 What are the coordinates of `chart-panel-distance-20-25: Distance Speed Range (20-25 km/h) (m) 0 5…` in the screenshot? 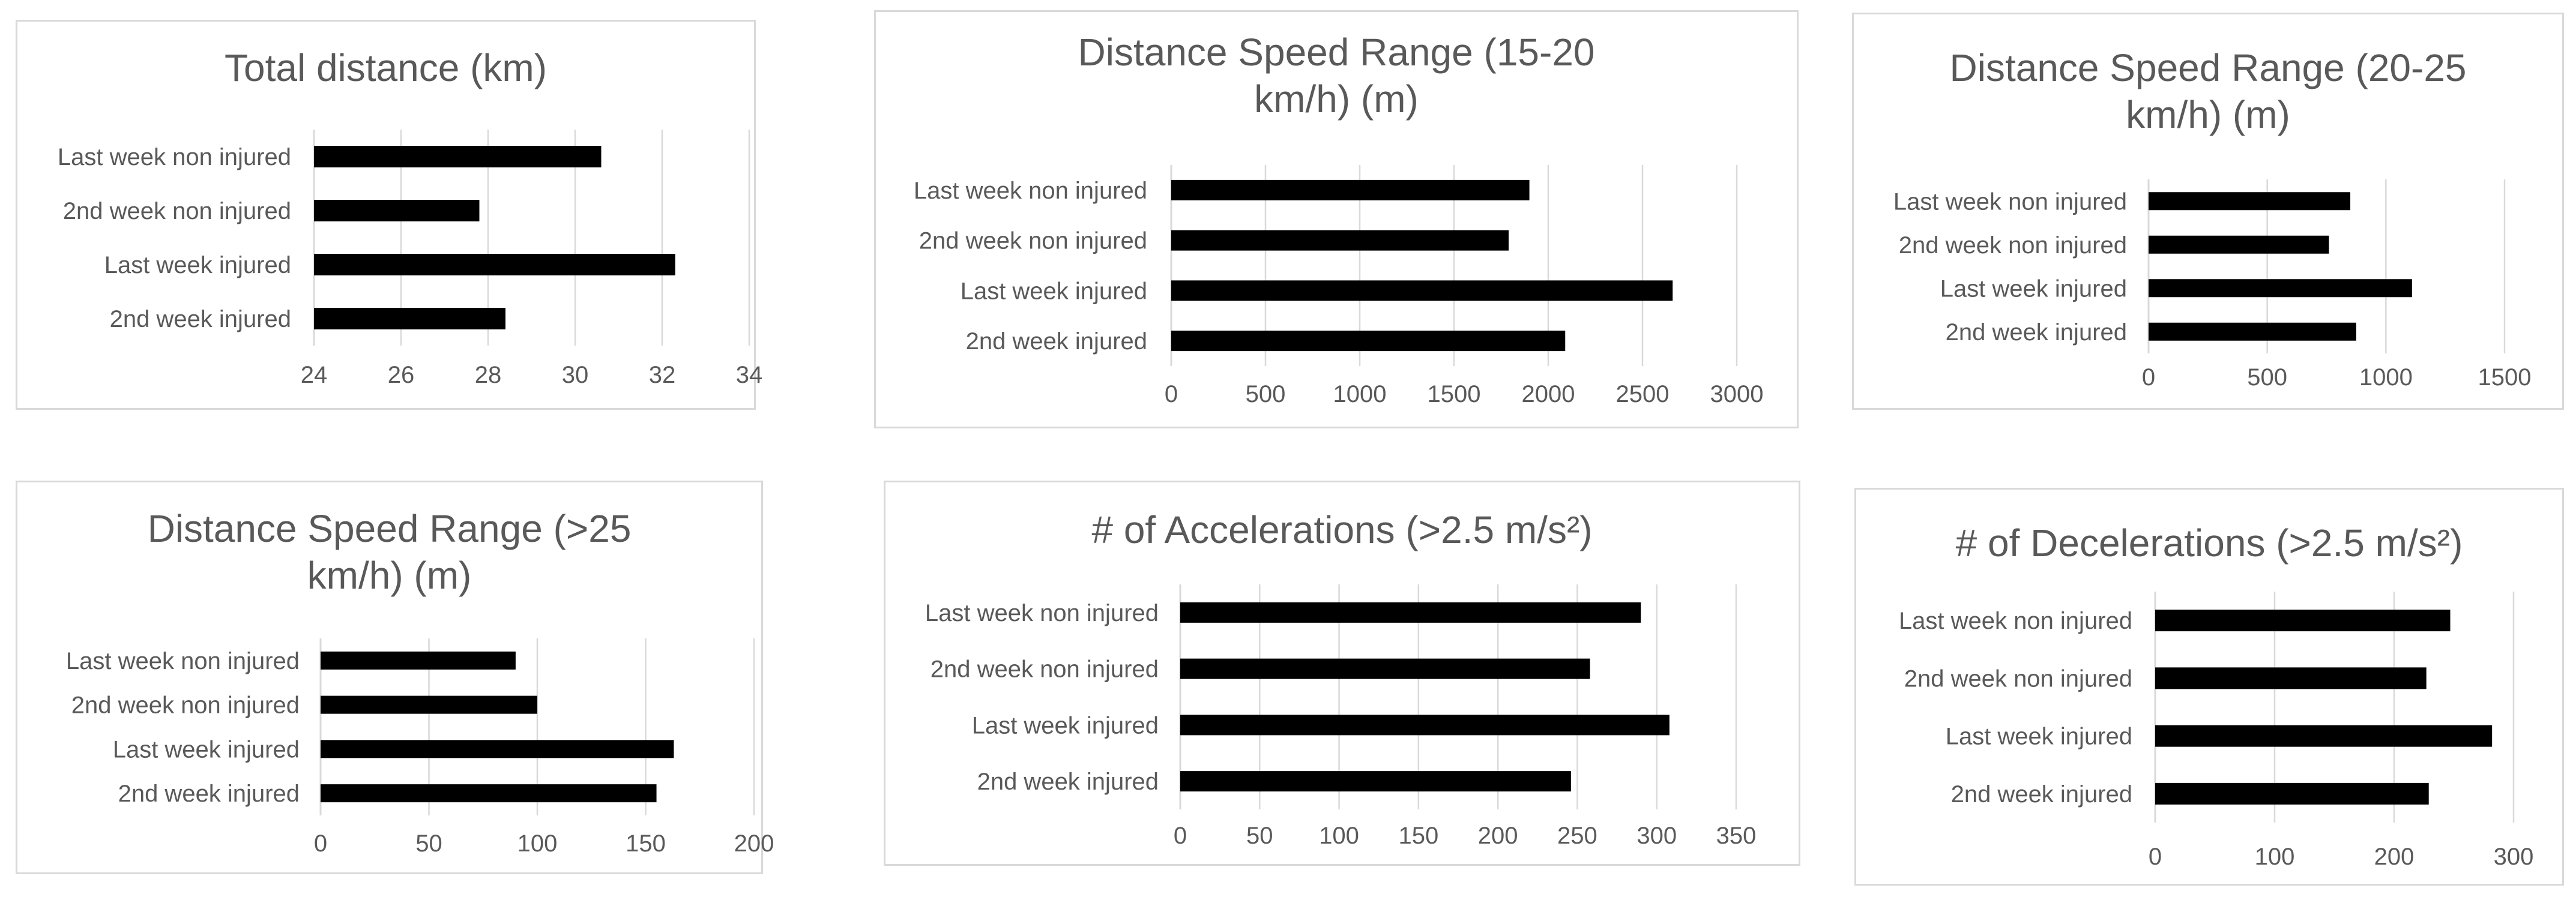 It's located at (2208, 211).